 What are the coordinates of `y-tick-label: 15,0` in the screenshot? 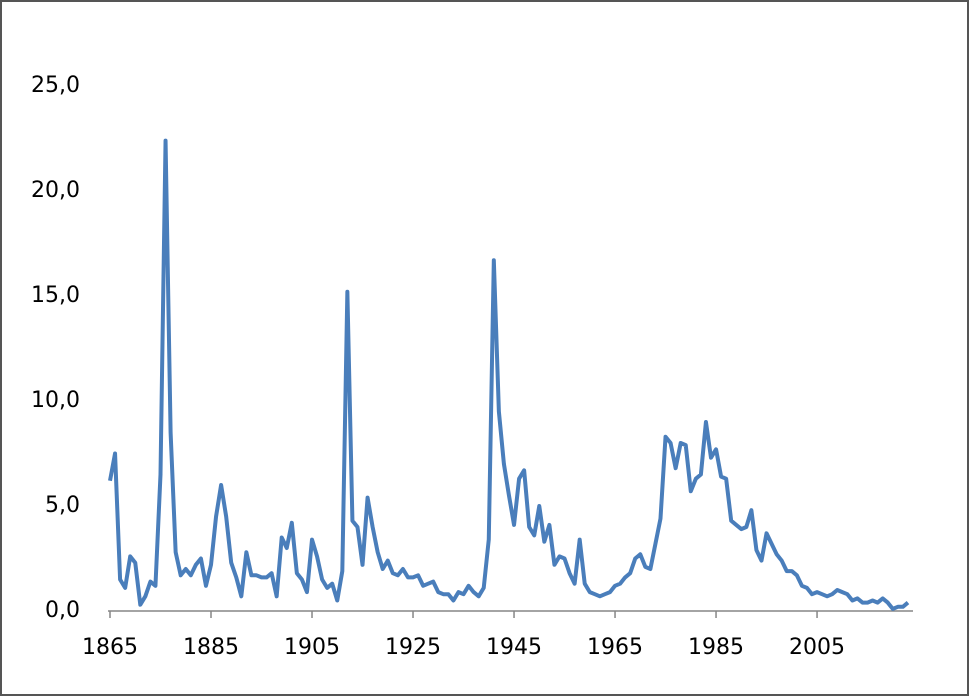 It's located at (55, 295).